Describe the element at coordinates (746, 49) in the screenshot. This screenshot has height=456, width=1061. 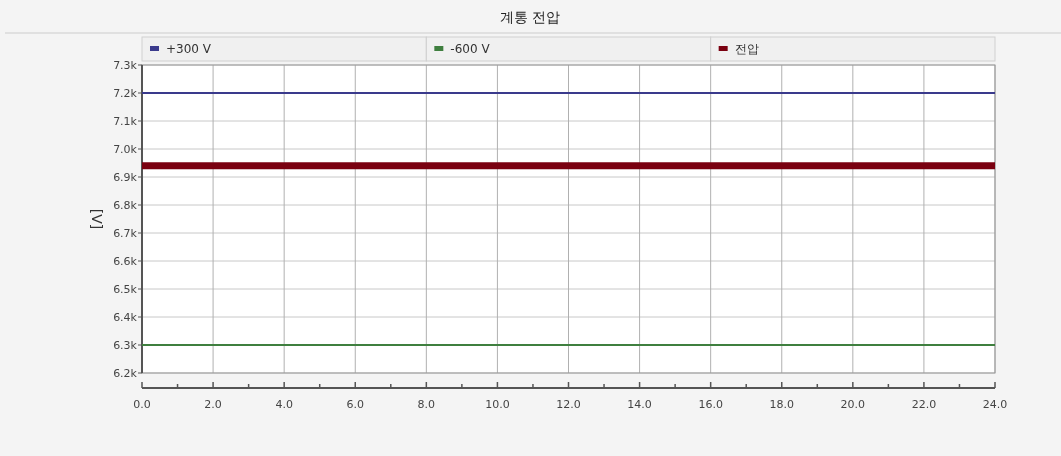
I see `legend-label: 전압` at that location.